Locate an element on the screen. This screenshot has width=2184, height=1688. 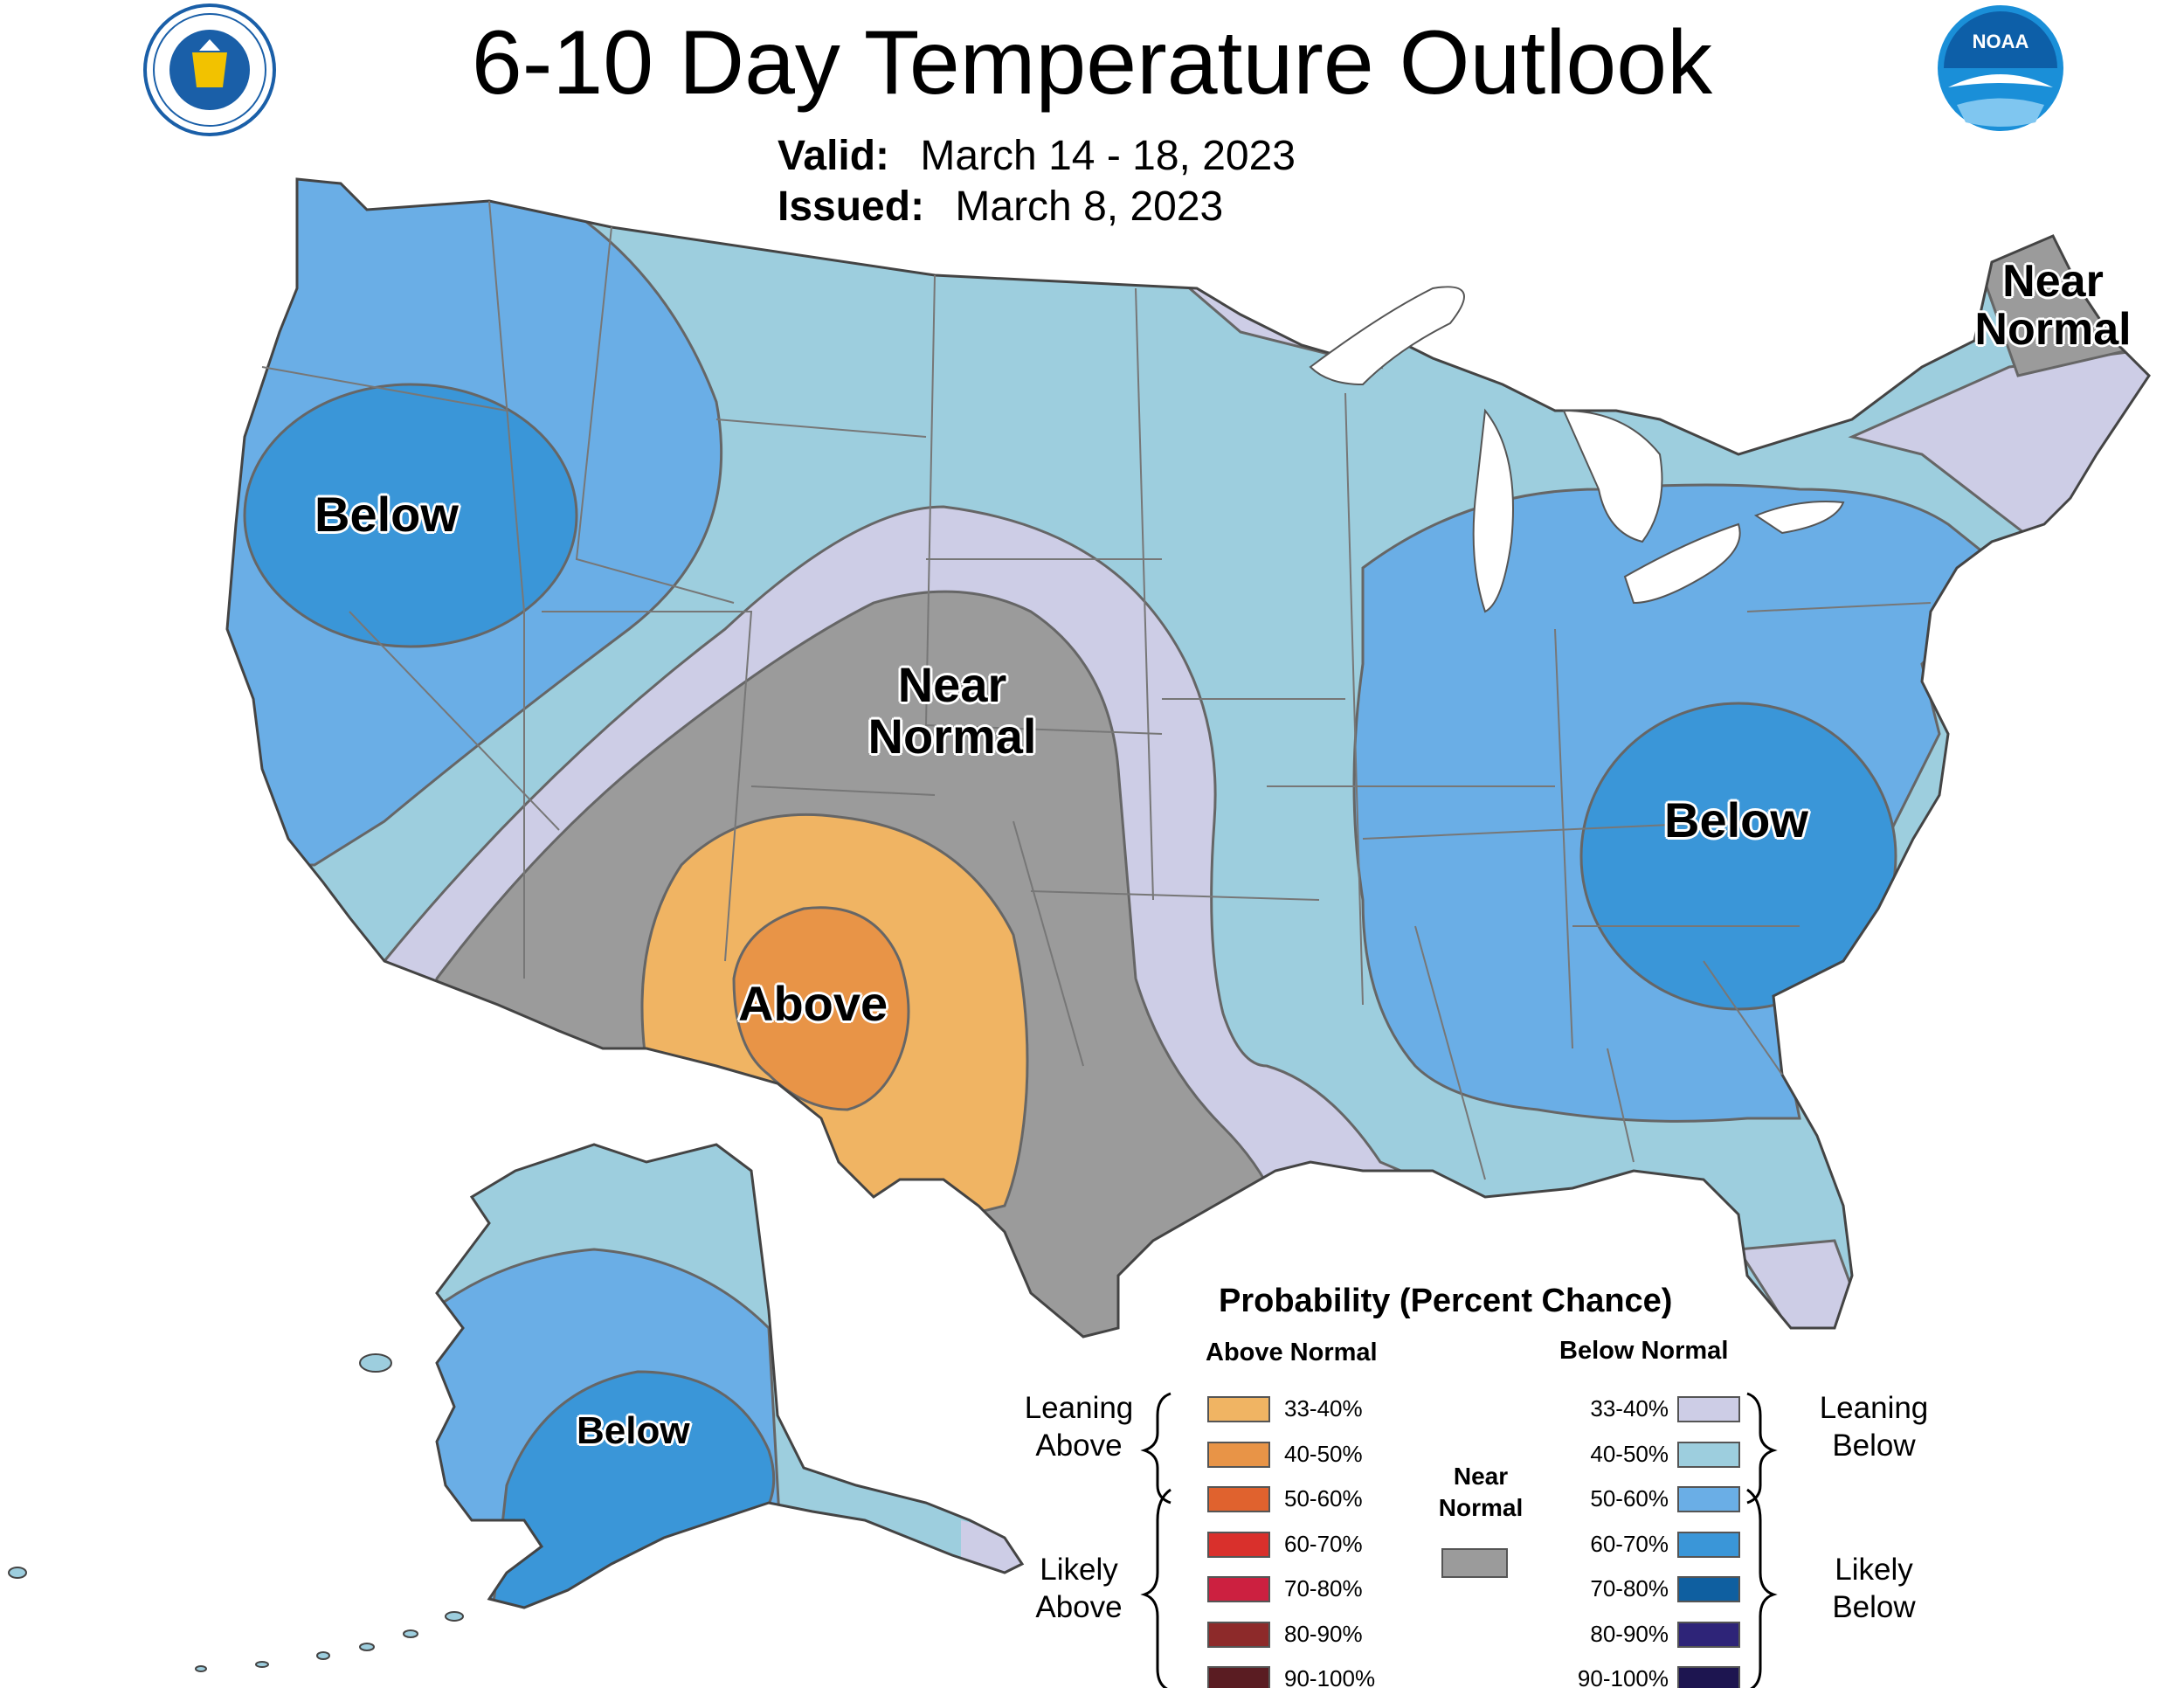
legend-near-line1: Near is located at coordinates (1481, 1476).